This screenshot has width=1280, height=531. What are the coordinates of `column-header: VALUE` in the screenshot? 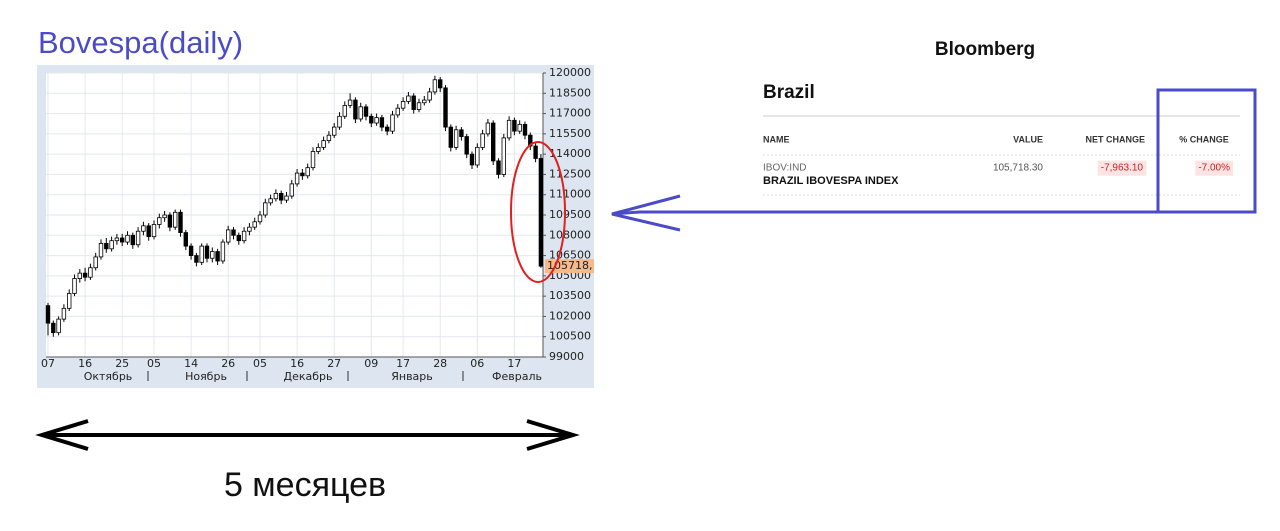 It's located at (1028, 139).